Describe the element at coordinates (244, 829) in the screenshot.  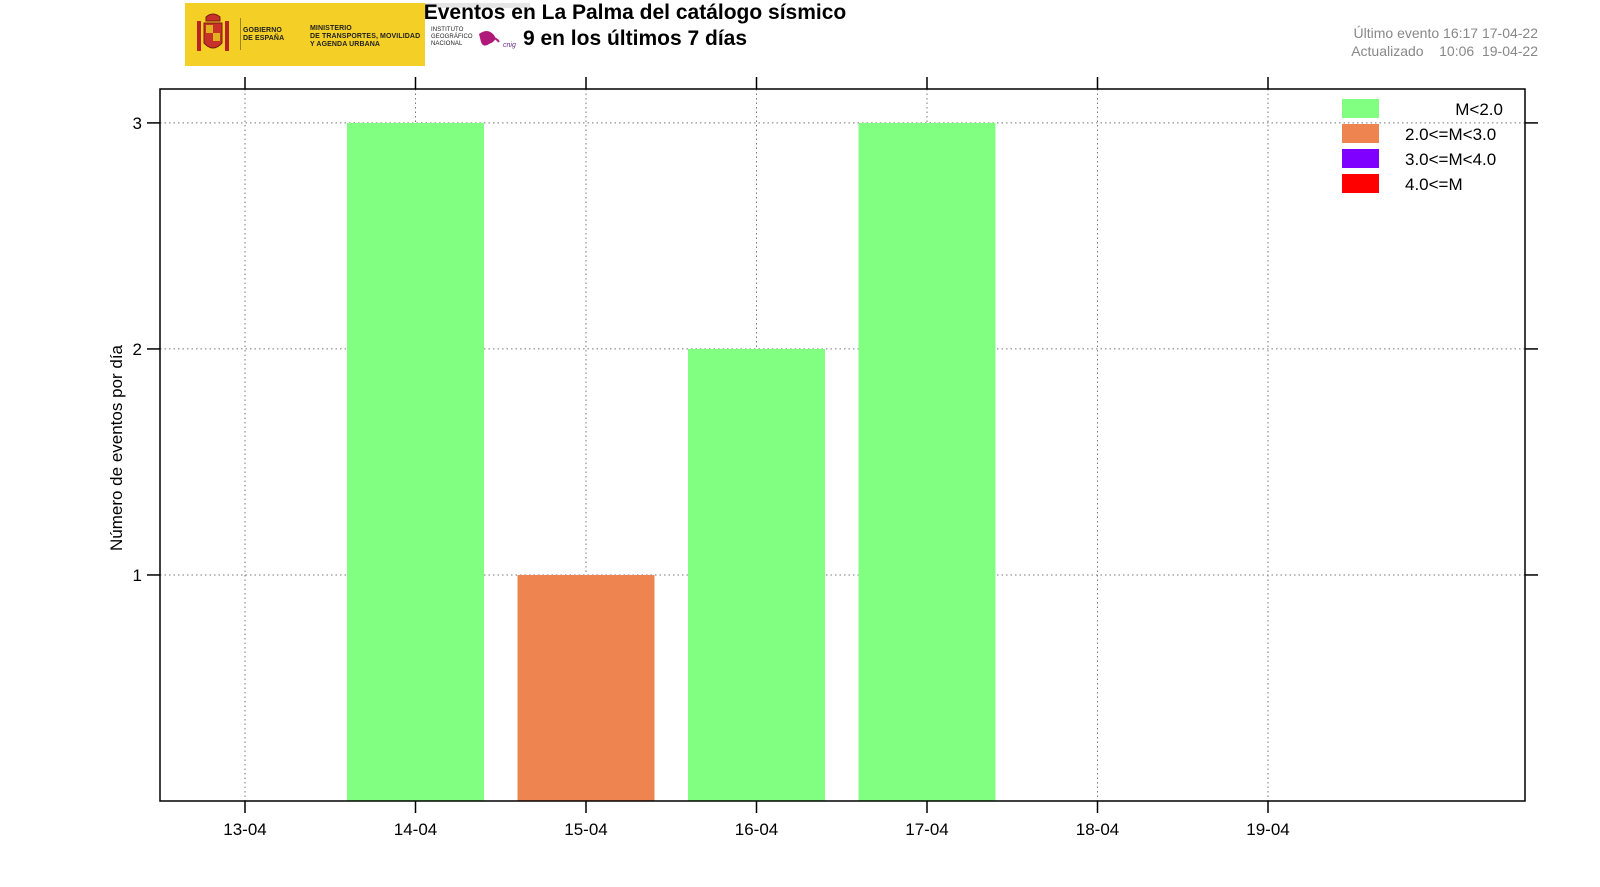
I see `x-tick-label: 13-04` at that location.